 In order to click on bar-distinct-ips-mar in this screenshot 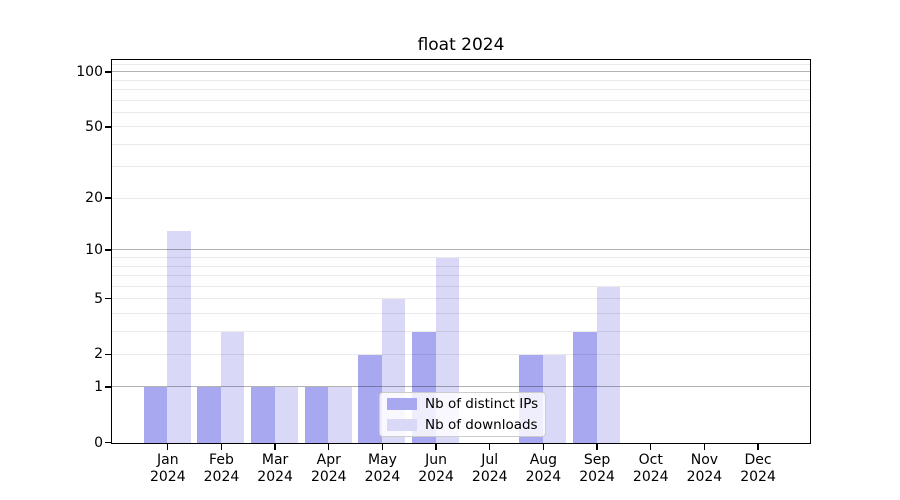, I will do `click(263, 415)`.